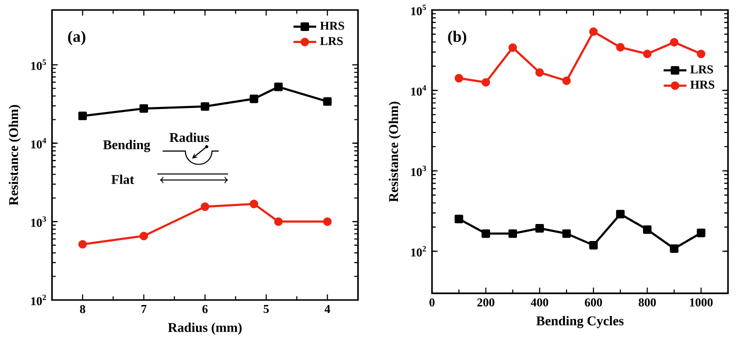 The image size is (736, 344). I want to click on x-tick-label: 4, so click(327, 309).